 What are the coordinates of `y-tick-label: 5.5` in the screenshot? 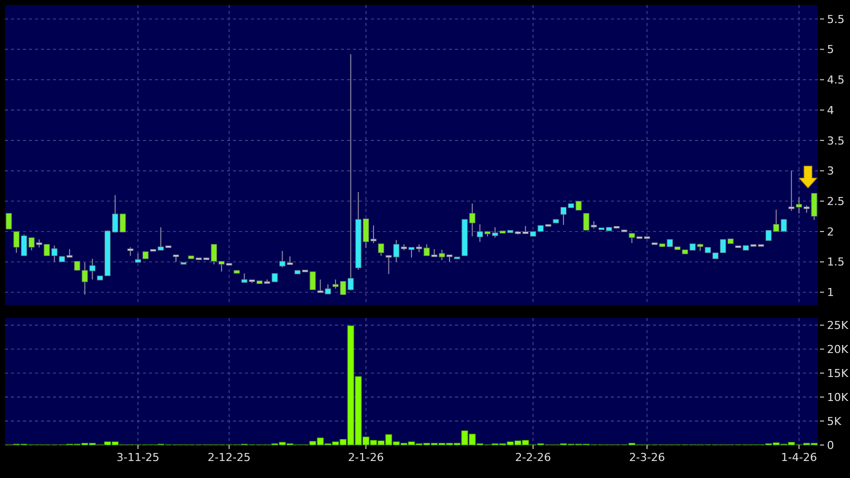 It's located at (835, 19).